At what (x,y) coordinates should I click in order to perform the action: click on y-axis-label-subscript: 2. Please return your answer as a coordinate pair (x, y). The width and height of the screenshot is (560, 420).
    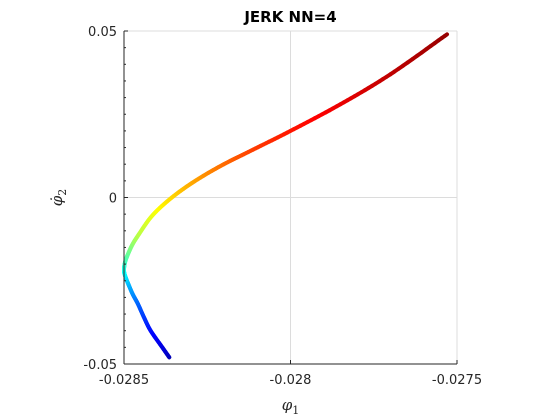
    Looking at the image, I should click on (62, 192).